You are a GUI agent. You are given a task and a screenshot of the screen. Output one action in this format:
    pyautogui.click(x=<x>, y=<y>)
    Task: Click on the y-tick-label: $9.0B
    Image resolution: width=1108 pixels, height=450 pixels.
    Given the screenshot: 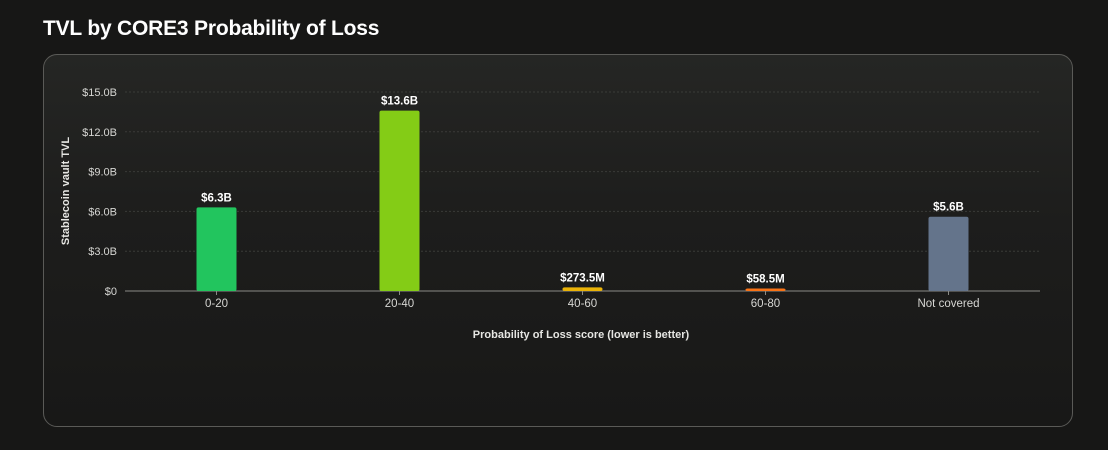 What is the action you would take?
    pyautogui.click(x=102, y=173)
    